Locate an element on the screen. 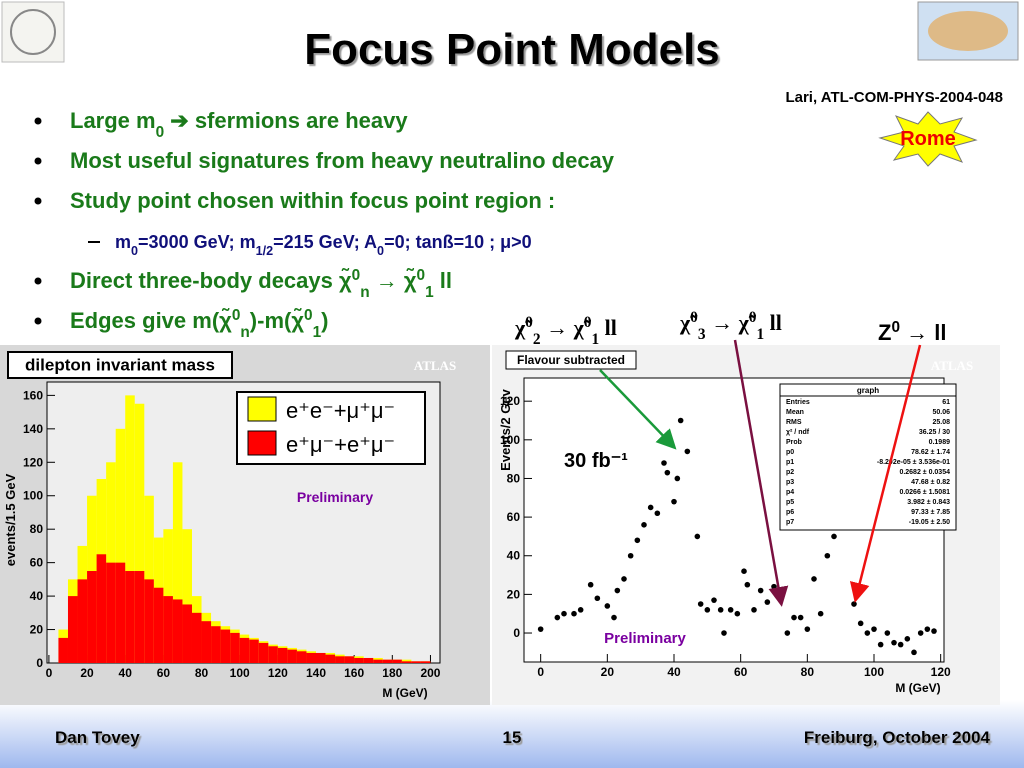 The height and width of the screenshot is (768, 1024). rich-text: Z0 → ll is located at coordinates (912, 332).